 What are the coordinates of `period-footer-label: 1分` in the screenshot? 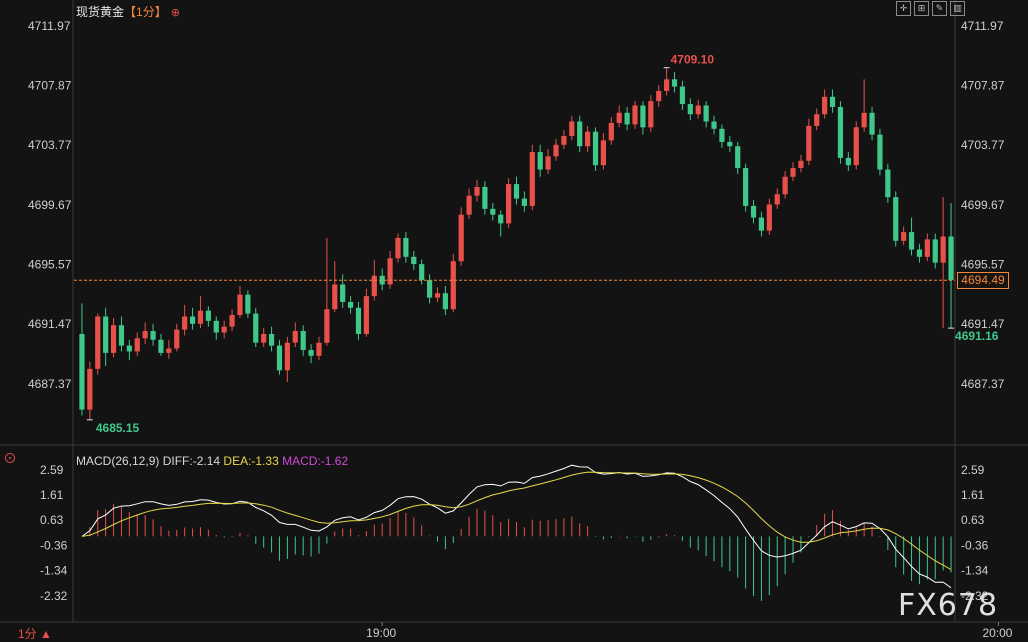 It's located at (27, 634).